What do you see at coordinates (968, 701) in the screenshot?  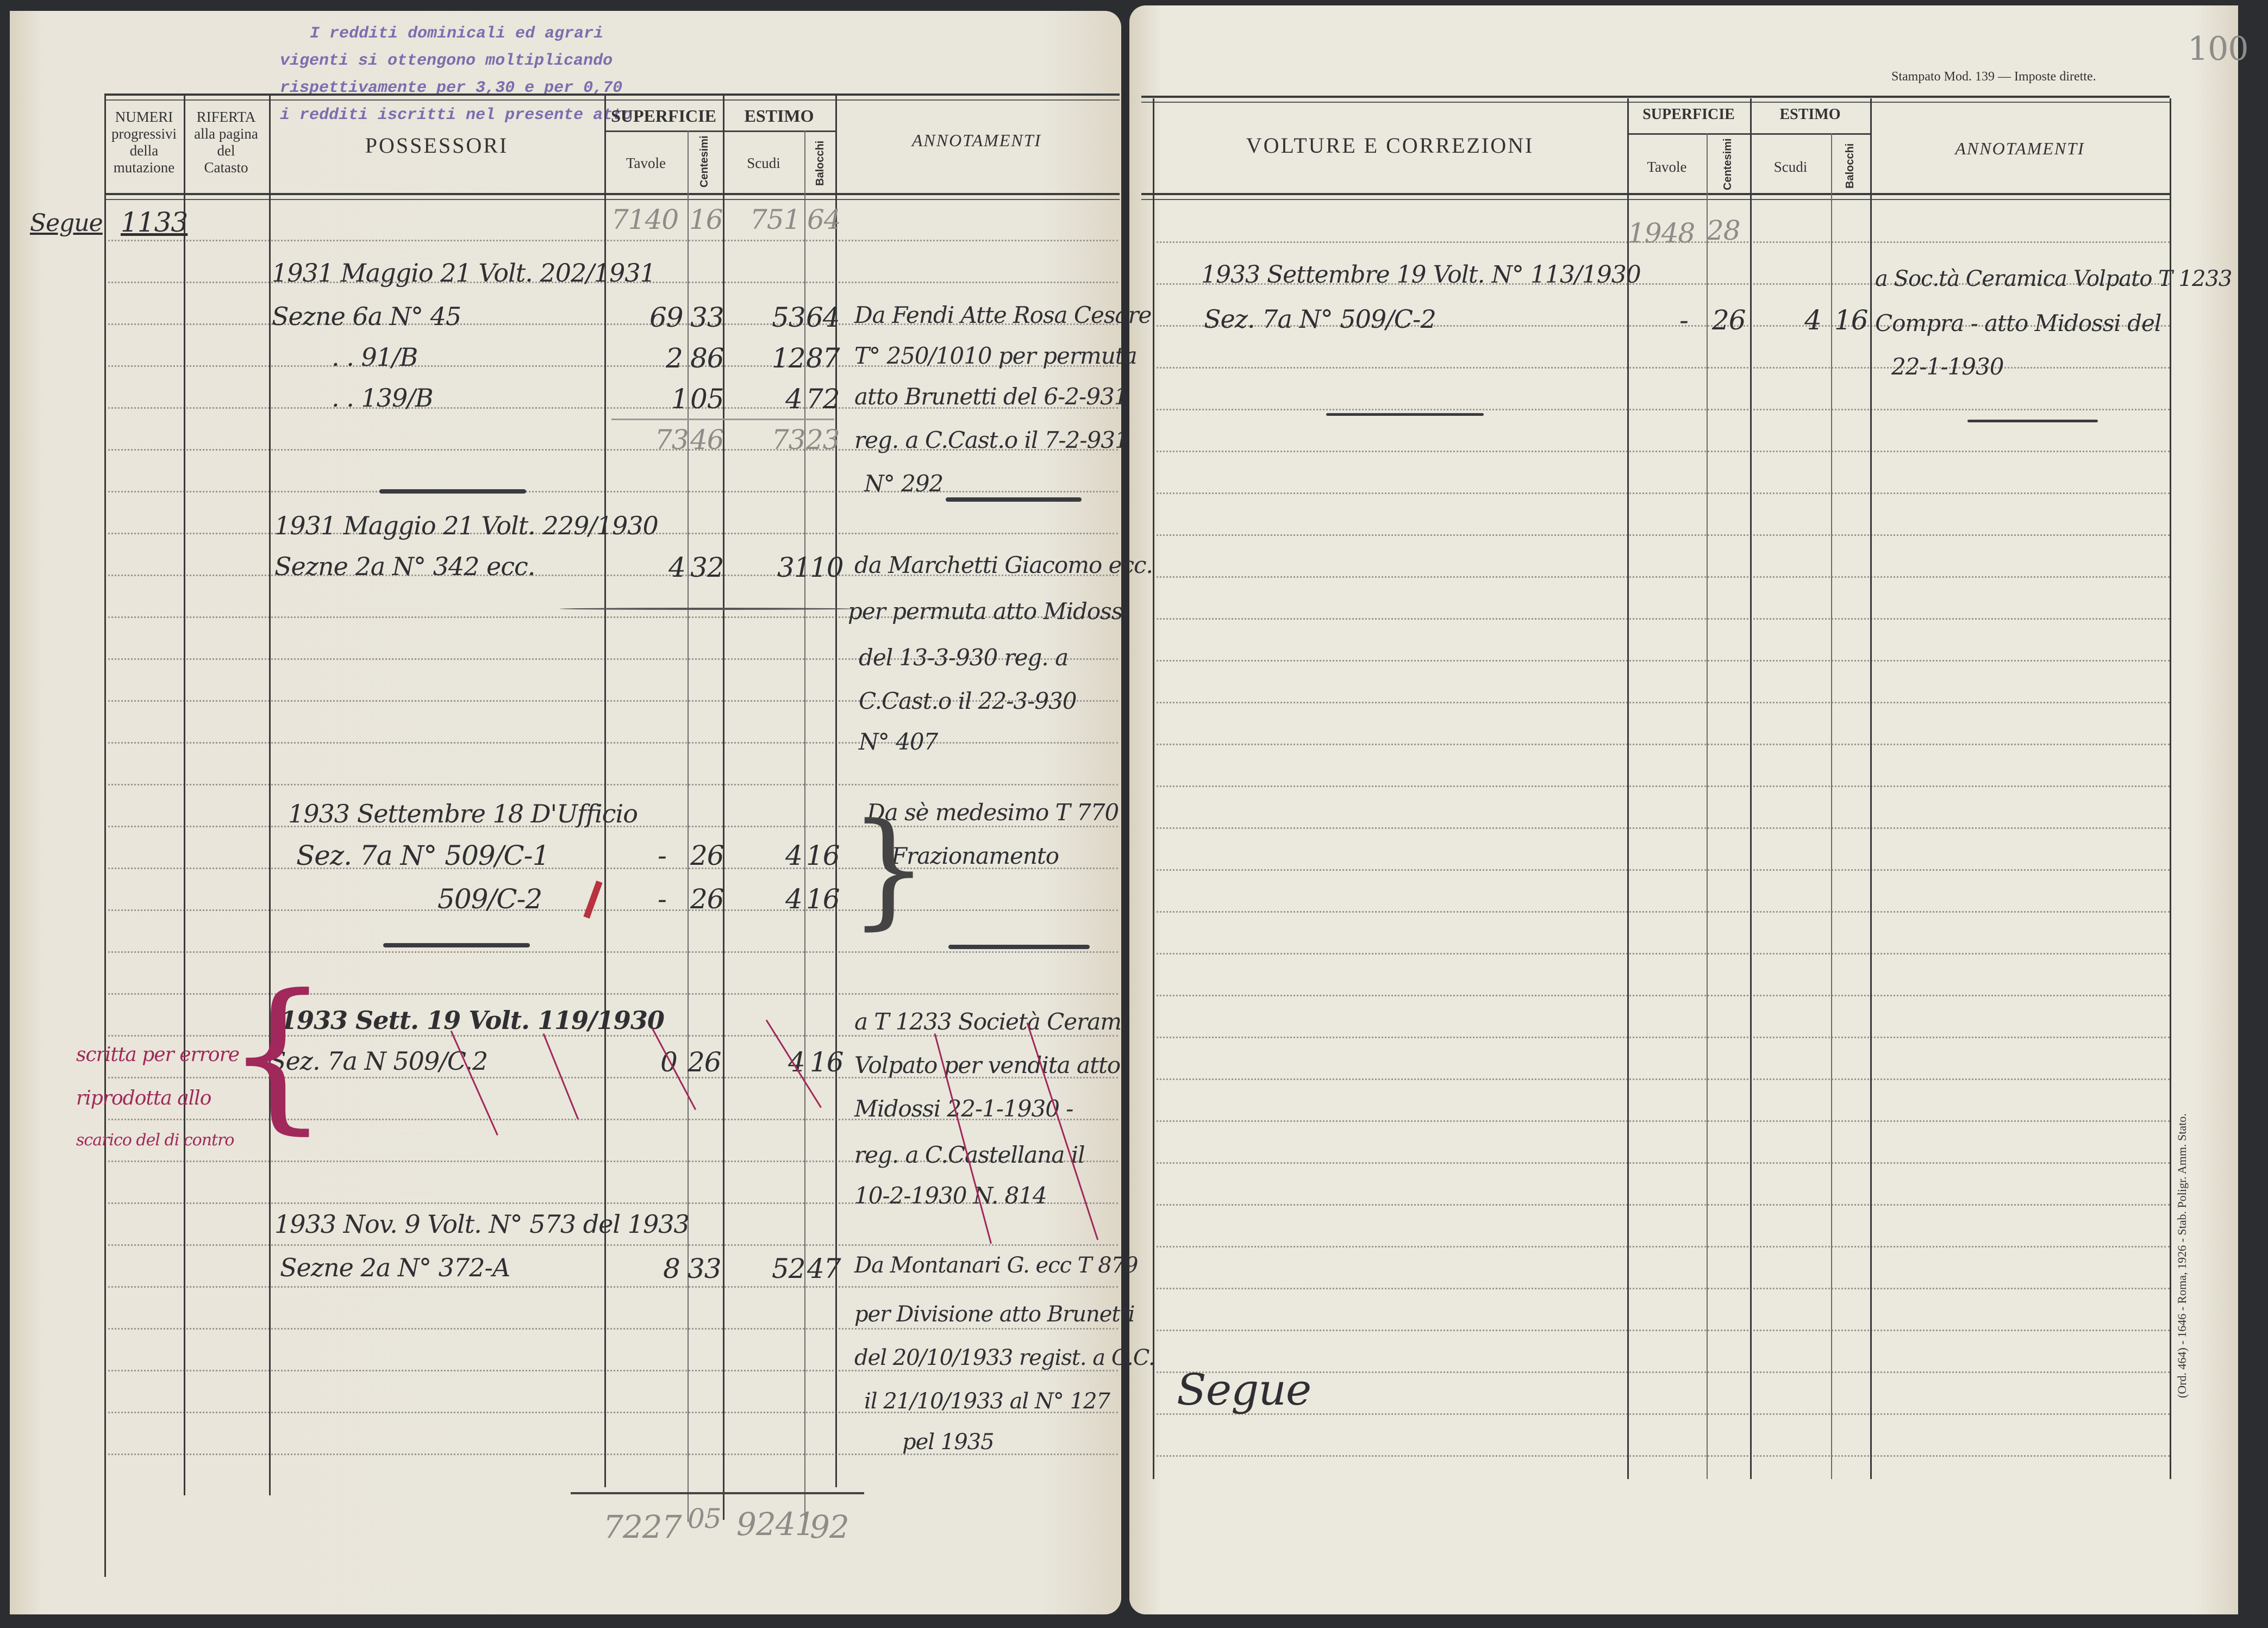 I see `annotation-line: C.Cast.o il 22-3-930` at bounding box center [968, 701].